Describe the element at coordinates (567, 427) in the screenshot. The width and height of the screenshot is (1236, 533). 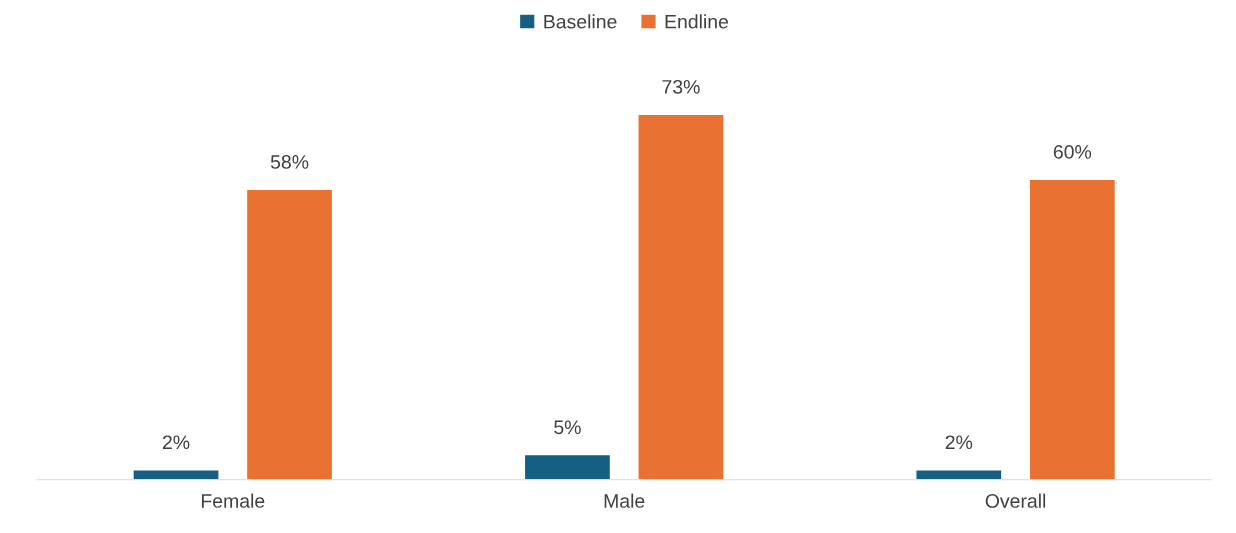
I see `data-label: 5%` at that location.